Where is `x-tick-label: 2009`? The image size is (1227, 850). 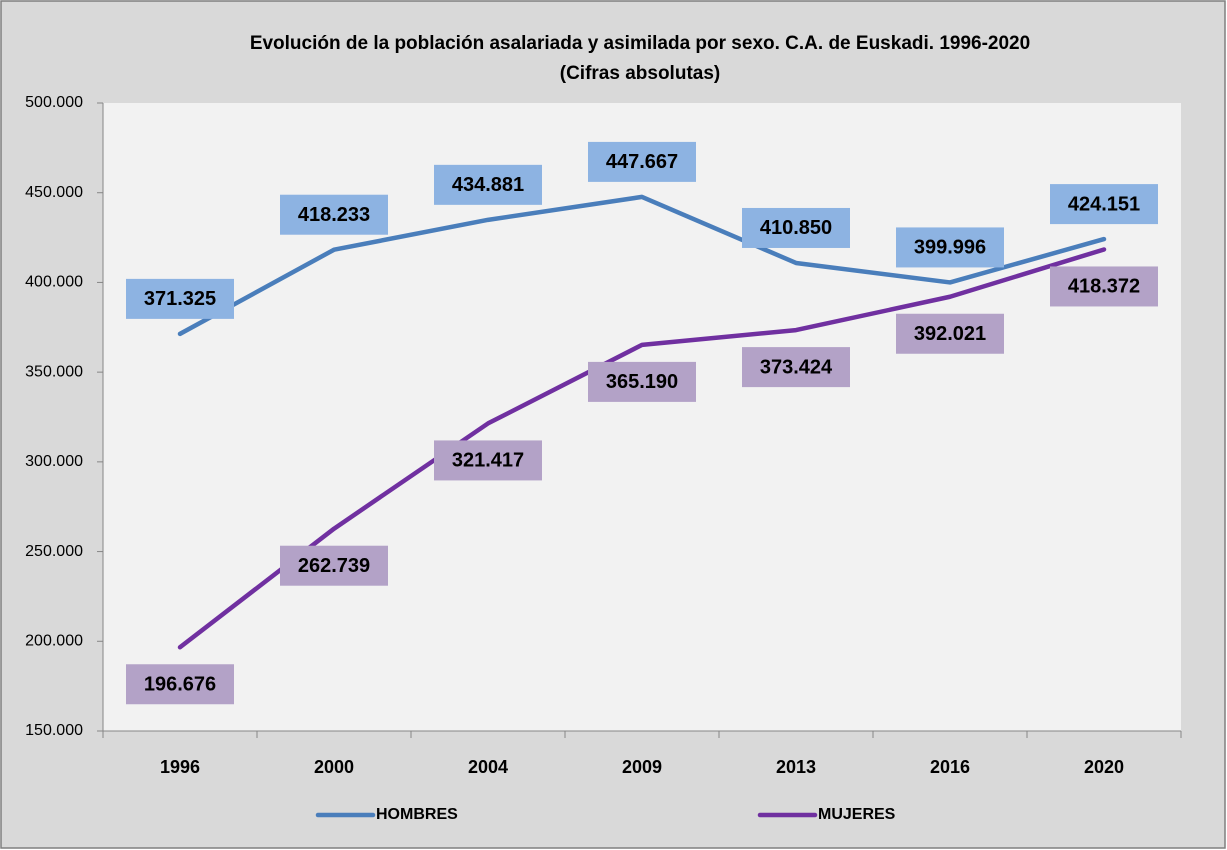 x-tick-label: 2009 is located at coordinates (642, 767).